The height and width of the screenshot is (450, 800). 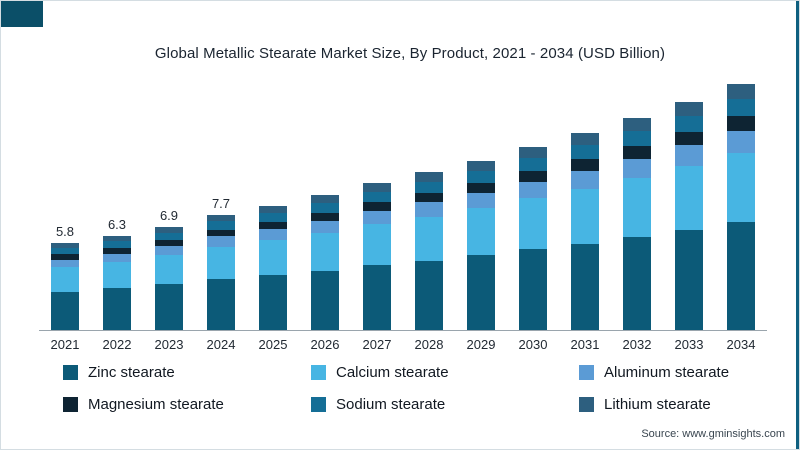 I want to click on bar-slot-2024: 7.7, so click(x=221, y=263).